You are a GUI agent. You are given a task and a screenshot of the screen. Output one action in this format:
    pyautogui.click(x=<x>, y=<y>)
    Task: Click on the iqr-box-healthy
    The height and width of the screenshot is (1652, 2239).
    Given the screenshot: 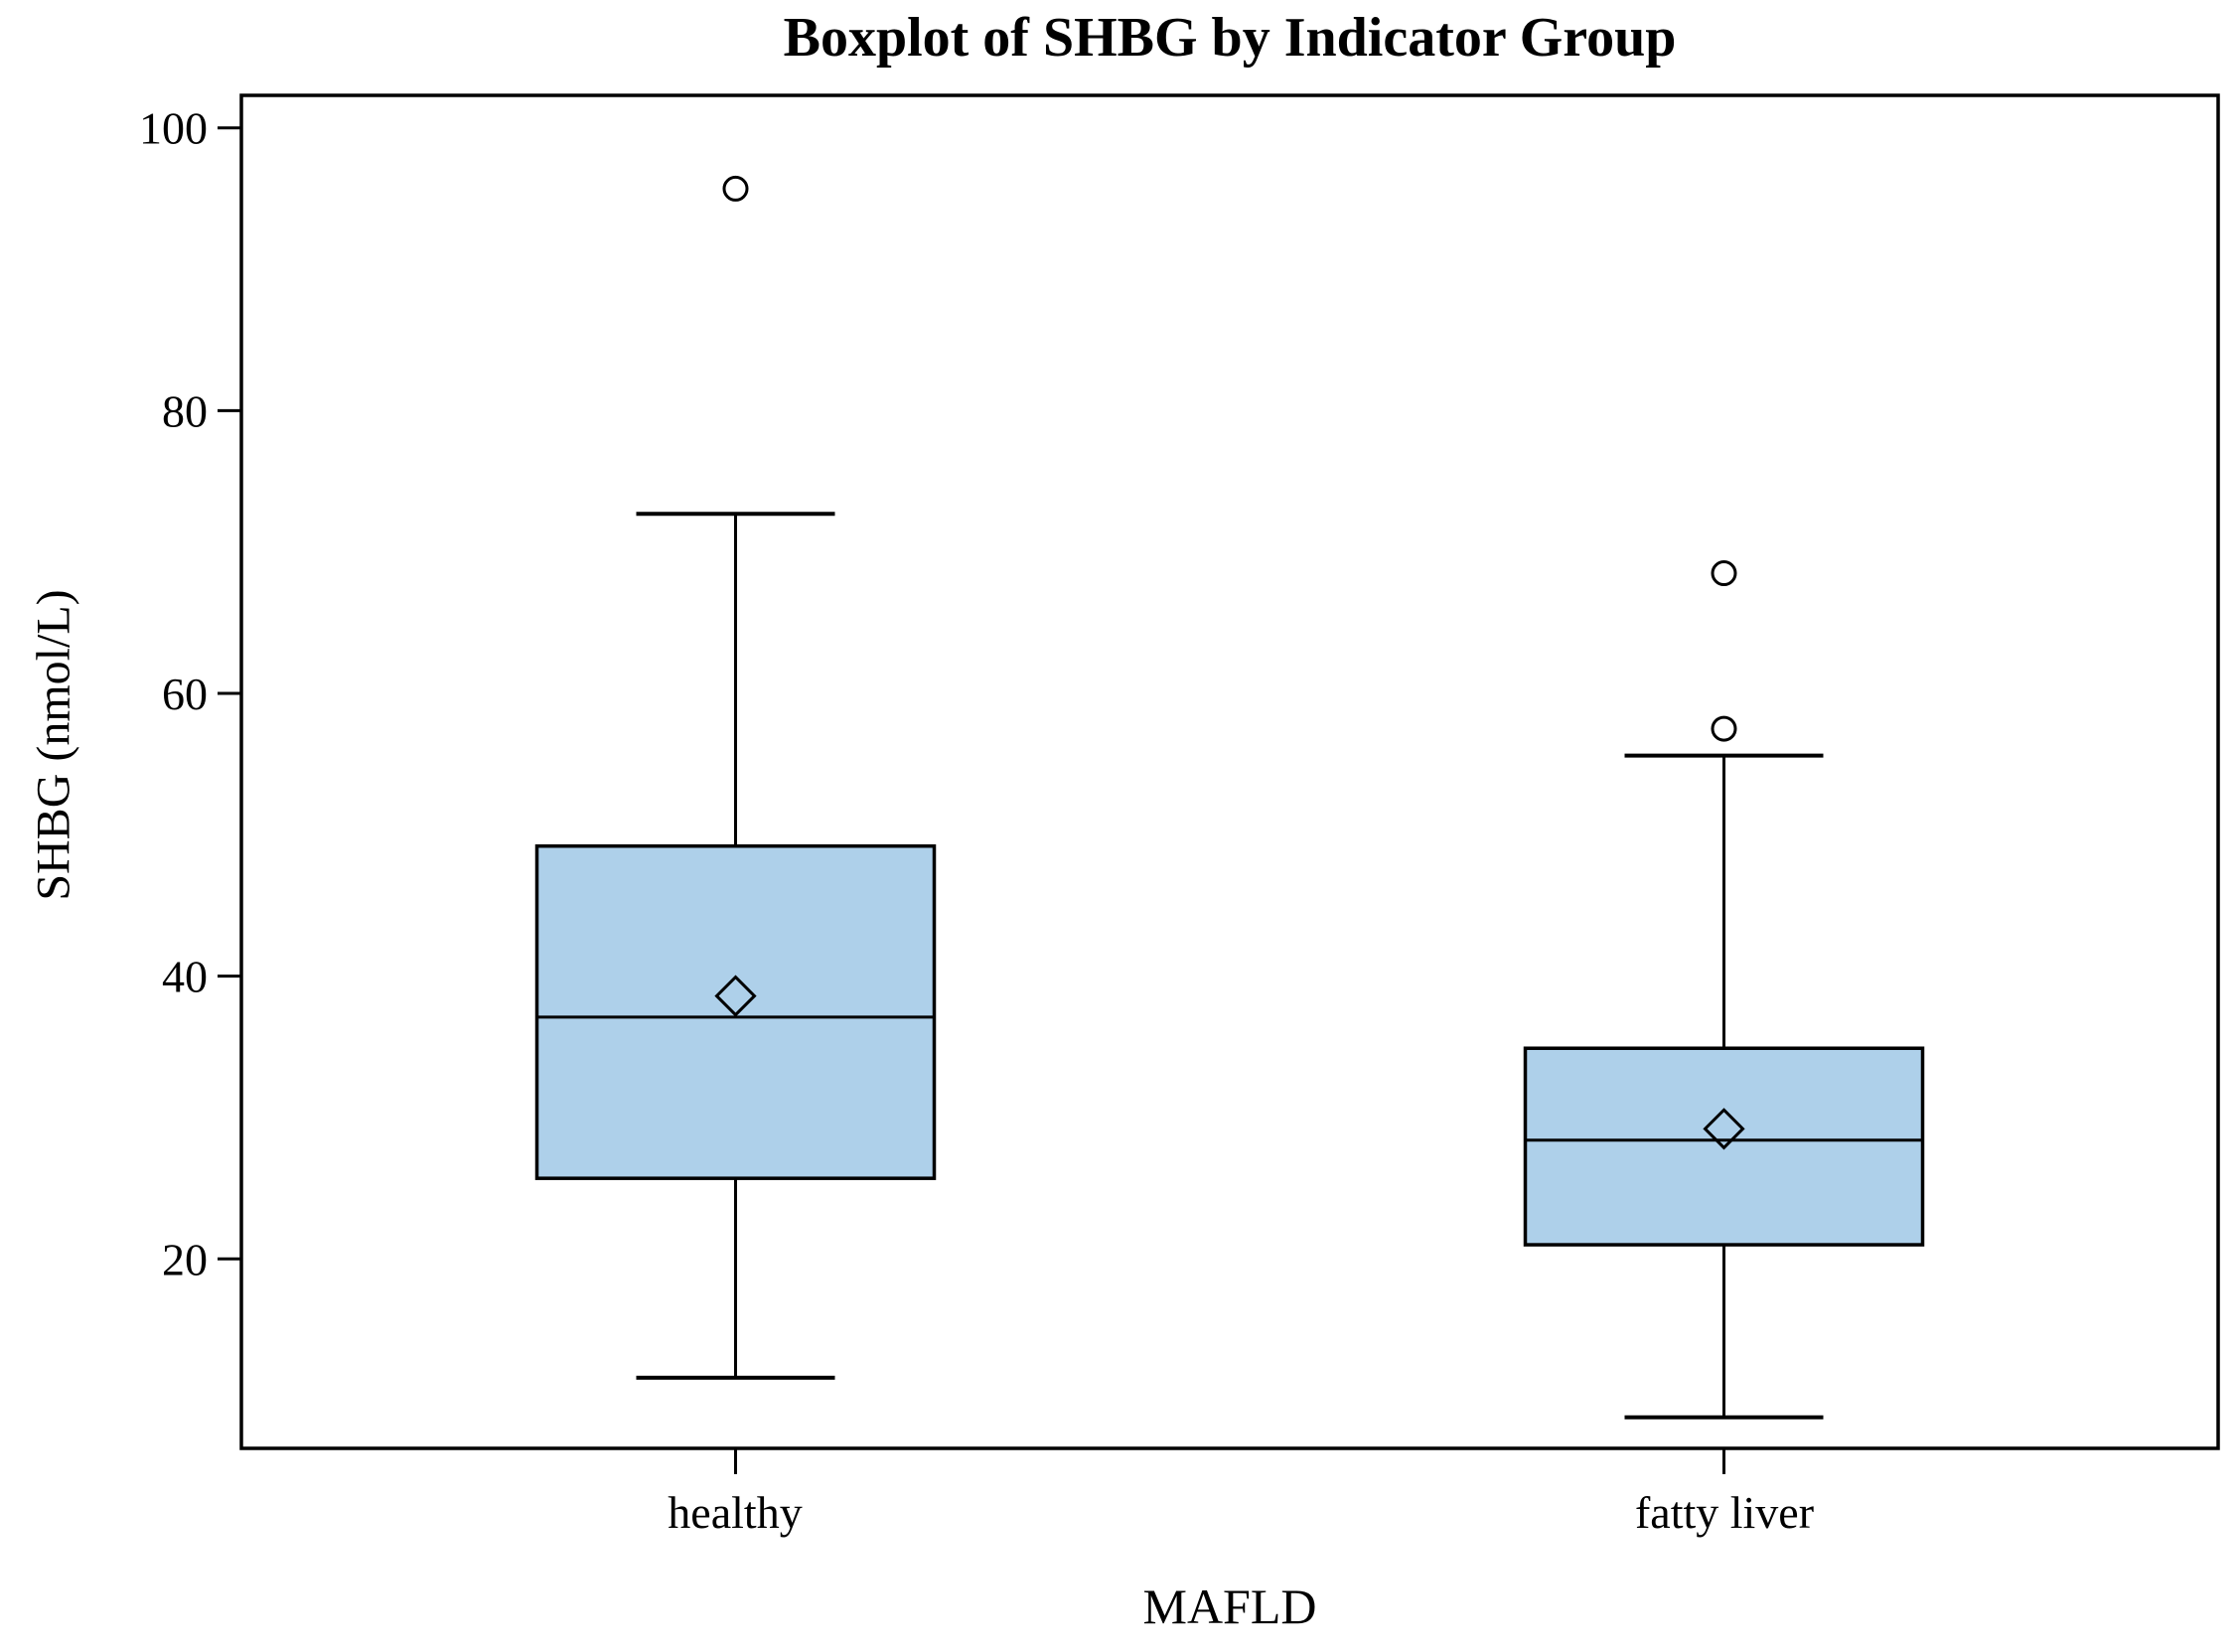 What is the action you would take?
    pyautogui.click(x=735, y=1011)
    